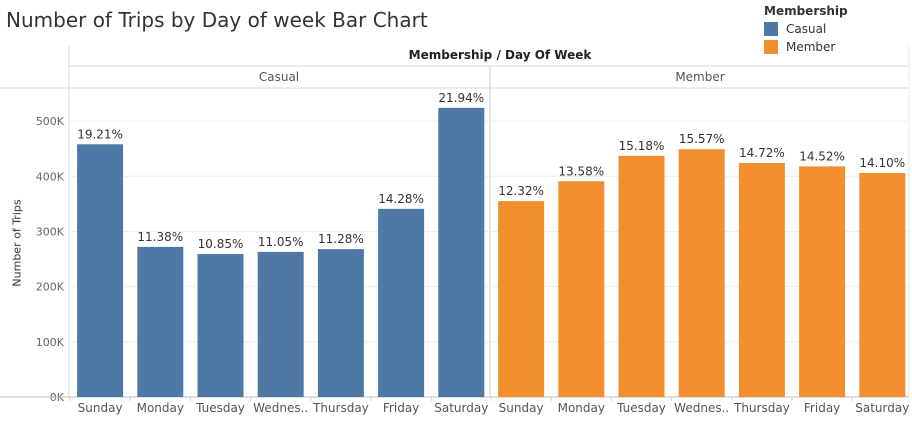 This screenshot has width=912, height=421. I want to click on data-label: 11.05%, so click(281, 242).